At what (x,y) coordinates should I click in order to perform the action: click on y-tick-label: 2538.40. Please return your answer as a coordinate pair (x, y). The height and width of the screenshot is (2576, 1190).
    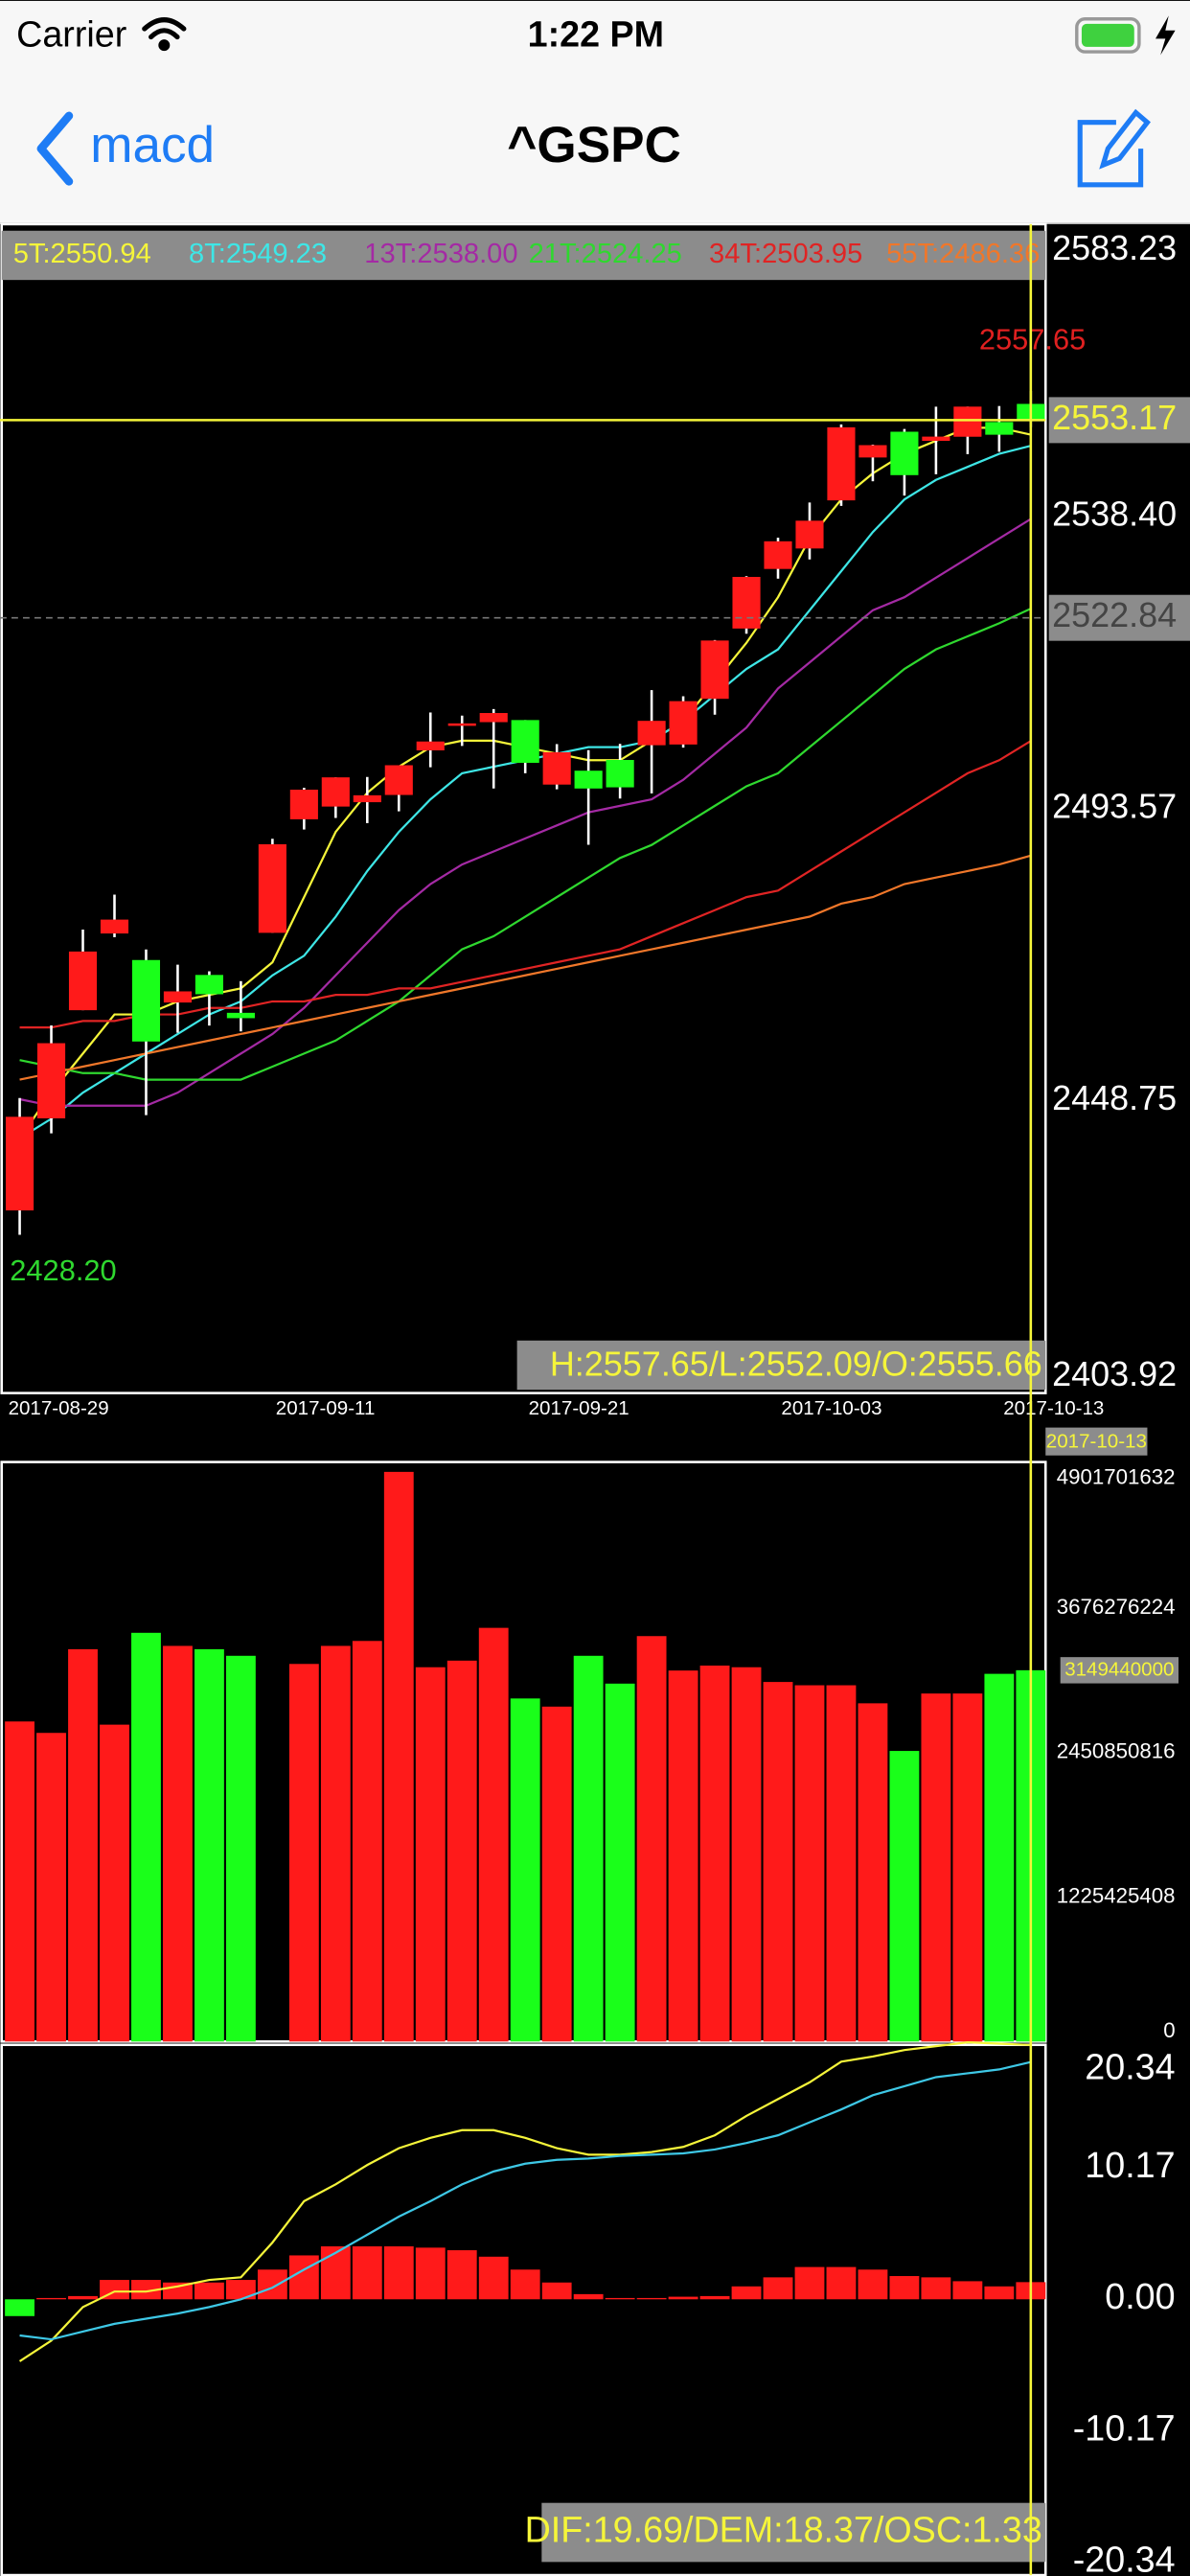
    Looking at the image, I should click on (1114, 513).